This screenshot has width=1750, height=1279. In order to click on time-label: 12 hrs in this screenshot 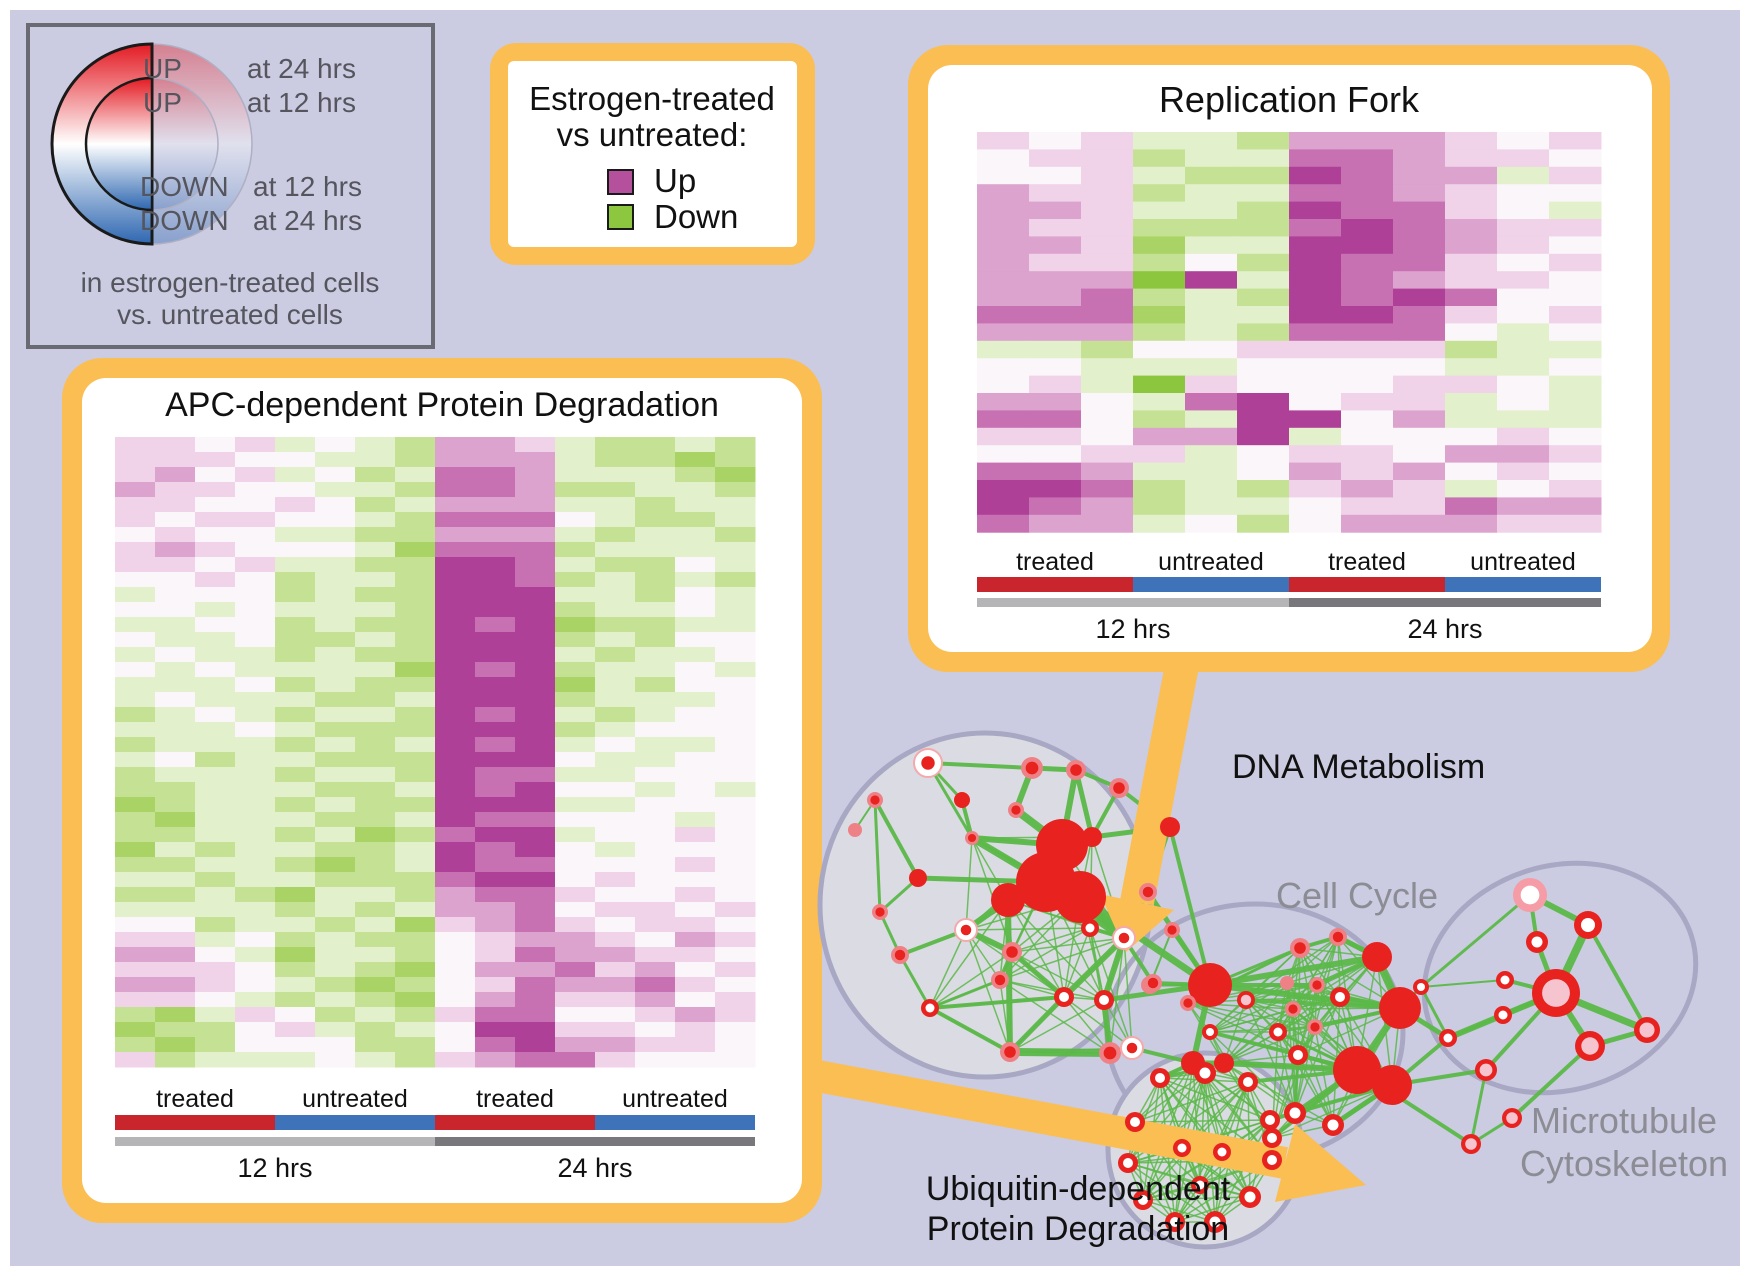, I will do `click(1132, 629)`.